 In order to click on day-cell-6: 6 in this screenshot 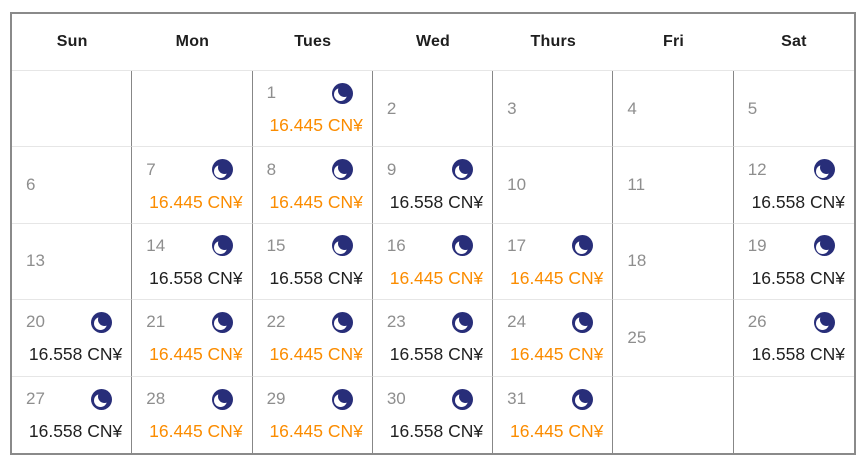, I will do `click(72, 185)`.